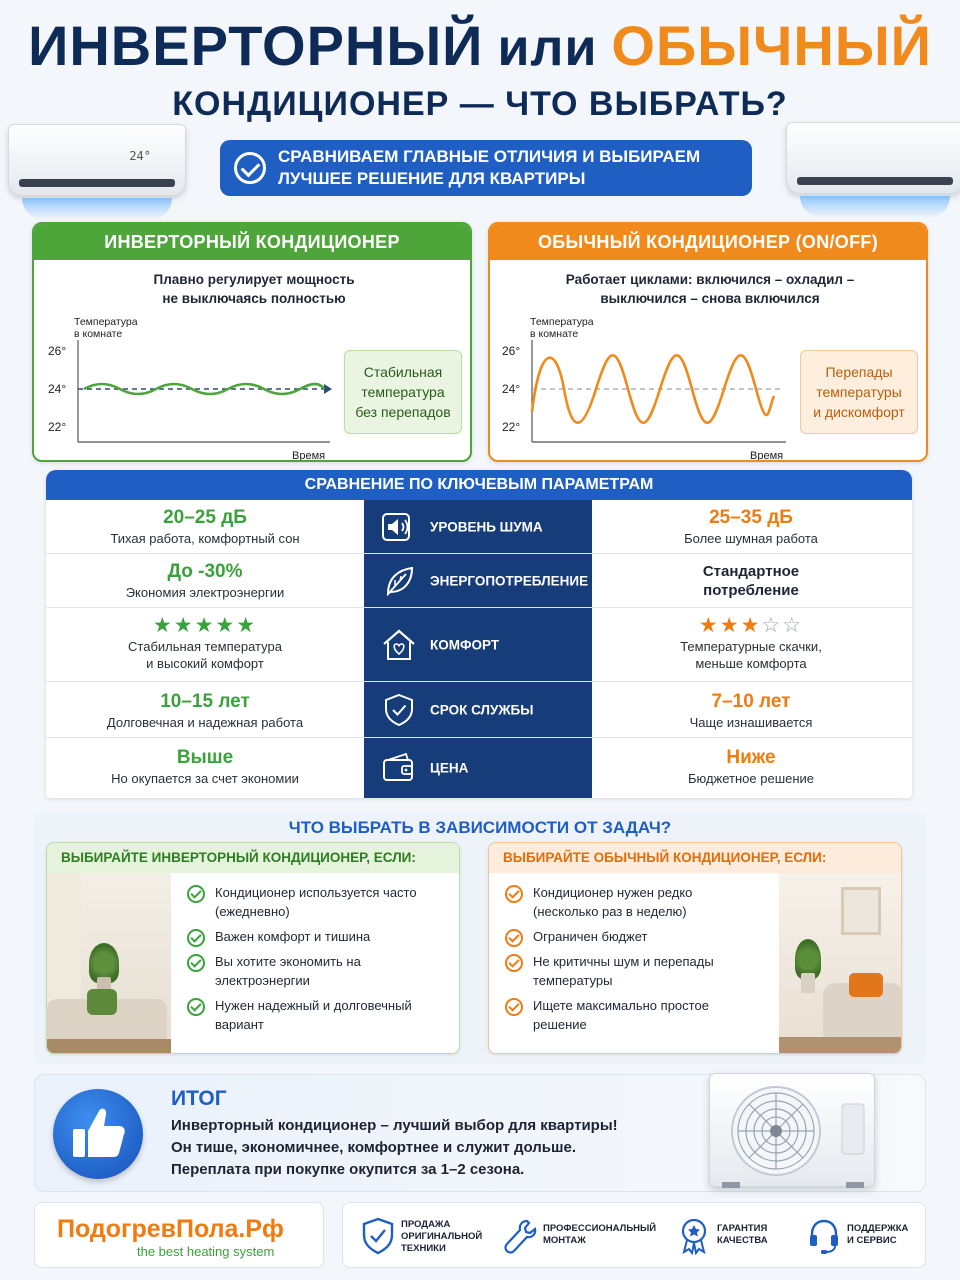  I want to click on regular-comfort-stars-empty: ☆☆, so click(782, 625).